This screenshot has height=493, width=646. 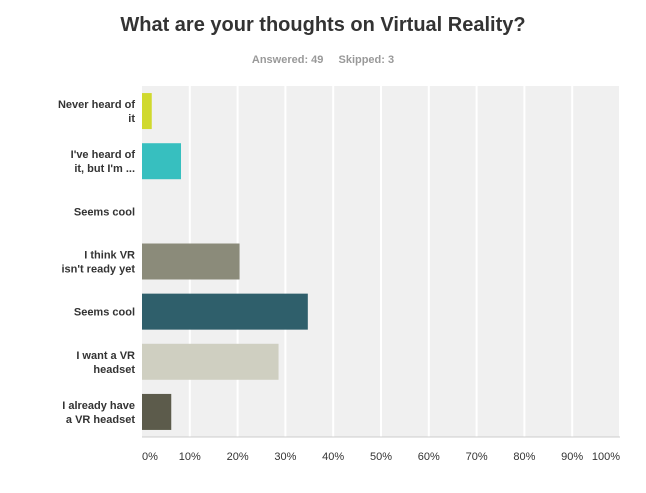 What do you see at coordinates (366, 60) in the screenshot?
I see `skipped-count: Skipped: 3` at bounding box center [366, 60].